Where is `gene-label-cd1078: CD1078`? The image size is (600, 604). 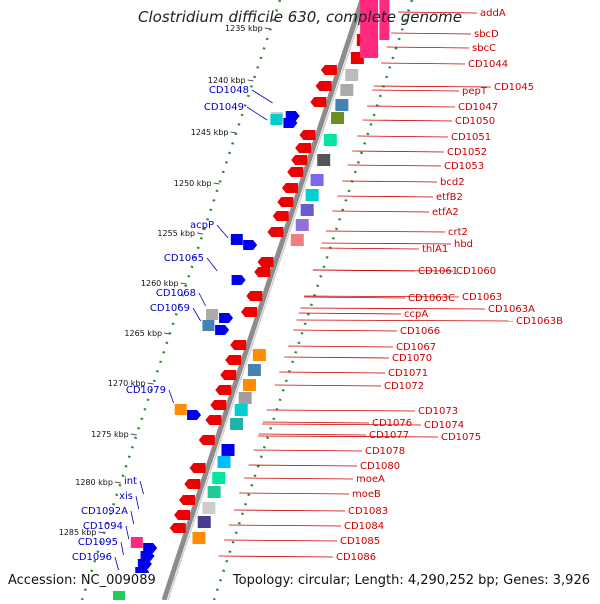
gene-label-cd1078: CD1078 is located at coordinates (385, 451).